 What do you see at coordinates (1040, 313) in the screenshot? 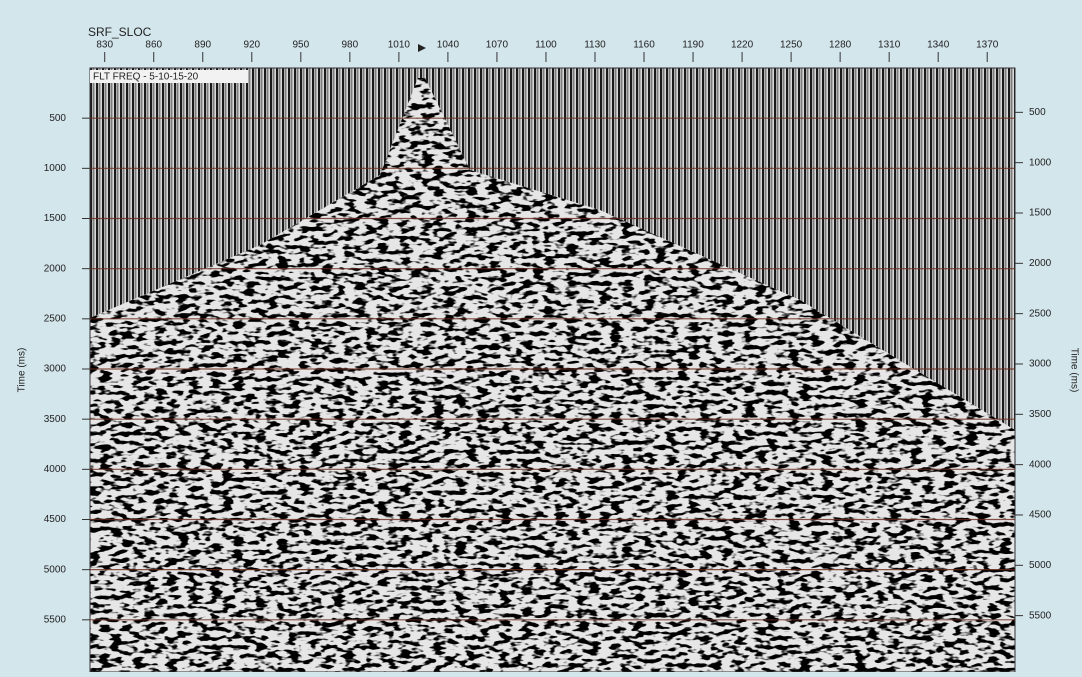
I see `y2-tick-label: 2500` at bounding box center [1040, 313].